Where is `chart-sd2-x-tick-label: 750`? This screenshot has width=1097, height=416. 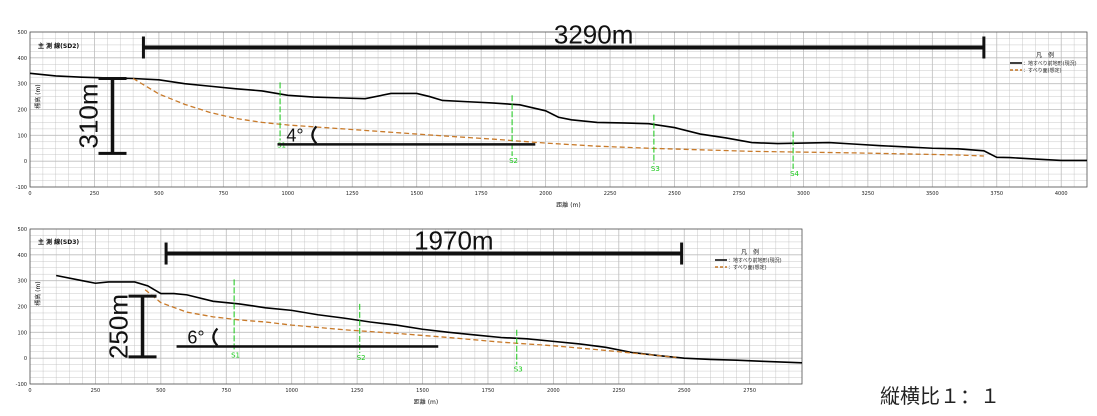 chart-sd2-x-tick-label: 750 is located at coordinates (224, 194).